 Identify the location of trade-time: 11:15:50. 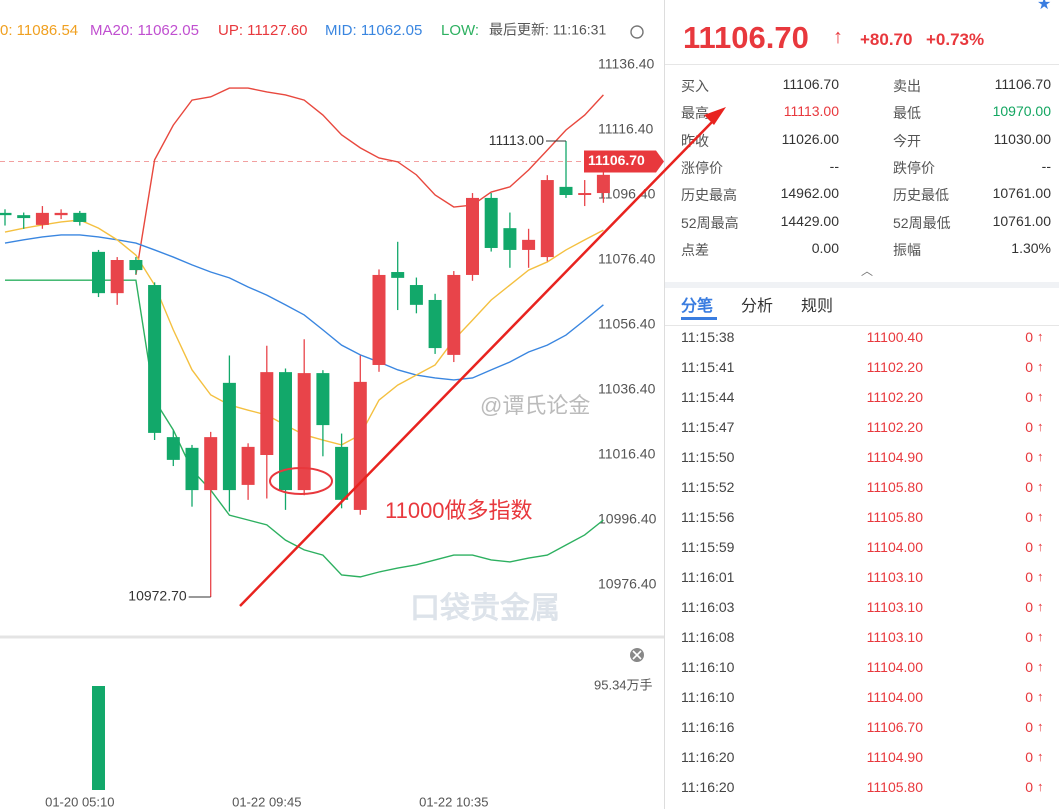
(708, 457).